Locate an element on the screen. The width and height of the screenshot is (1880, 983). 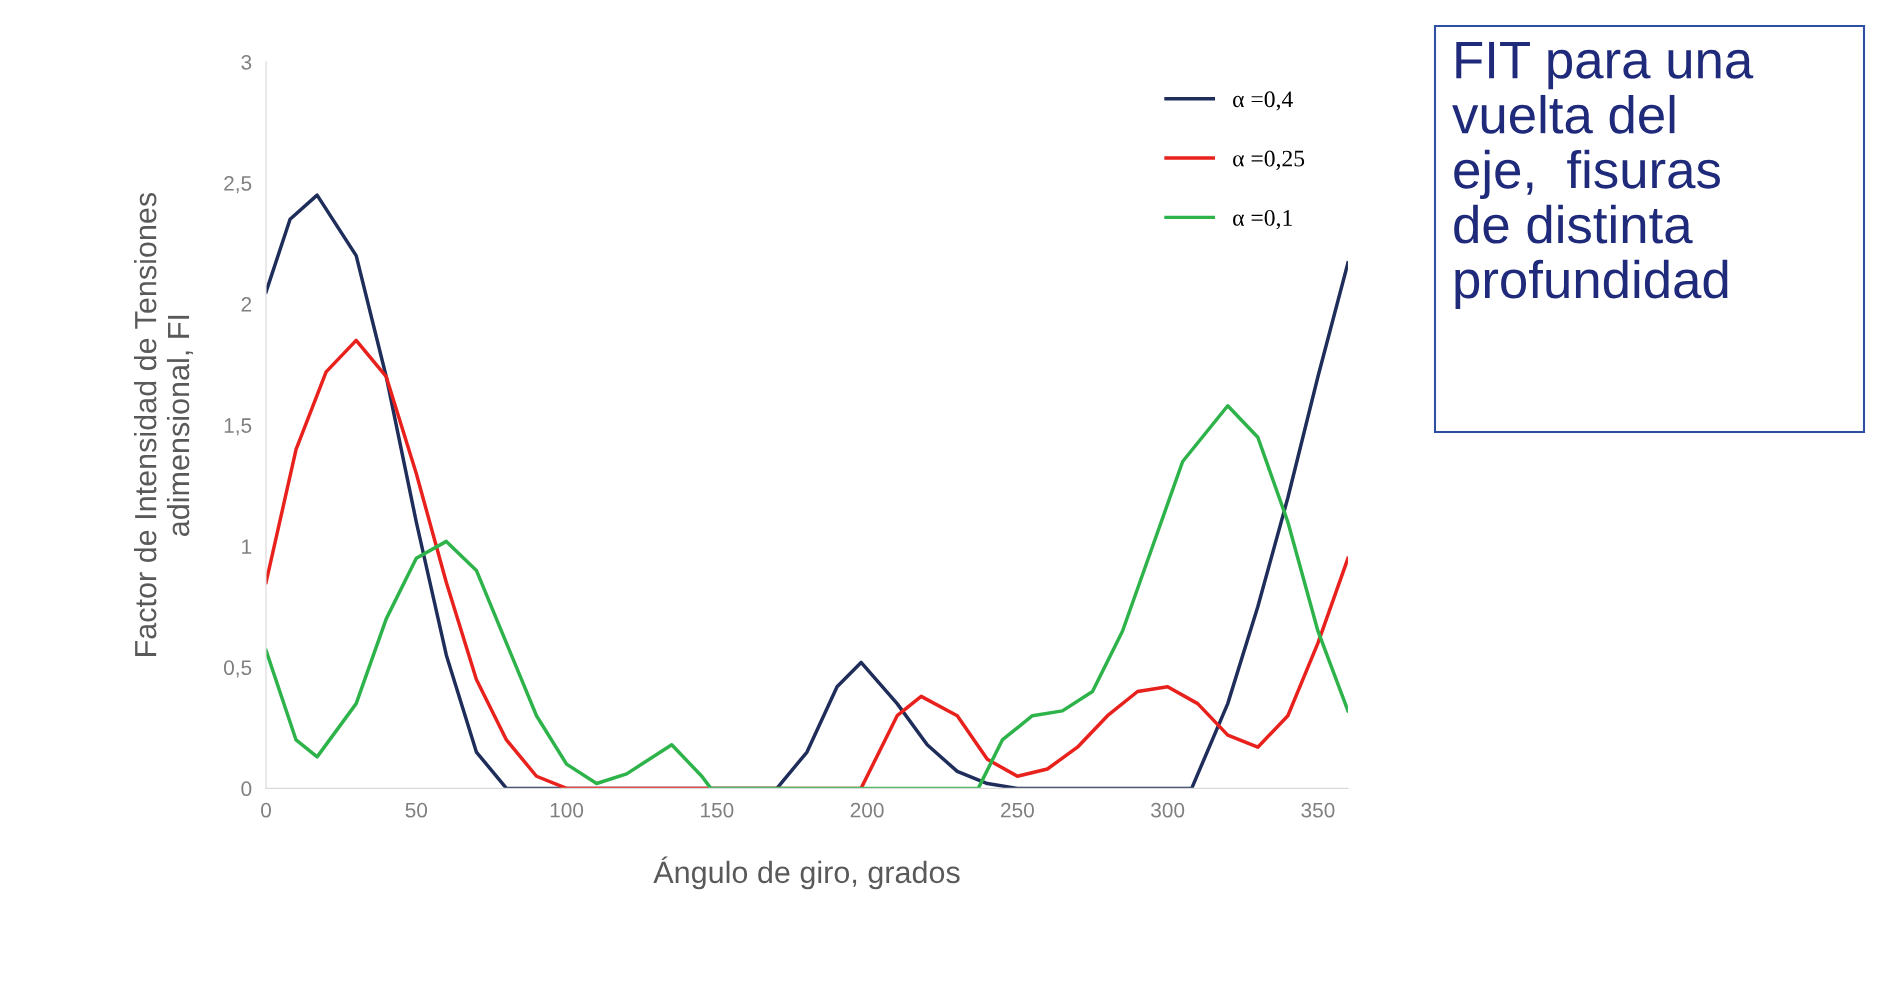
x-tick-label: 100 is located at coordinates (567, 810).